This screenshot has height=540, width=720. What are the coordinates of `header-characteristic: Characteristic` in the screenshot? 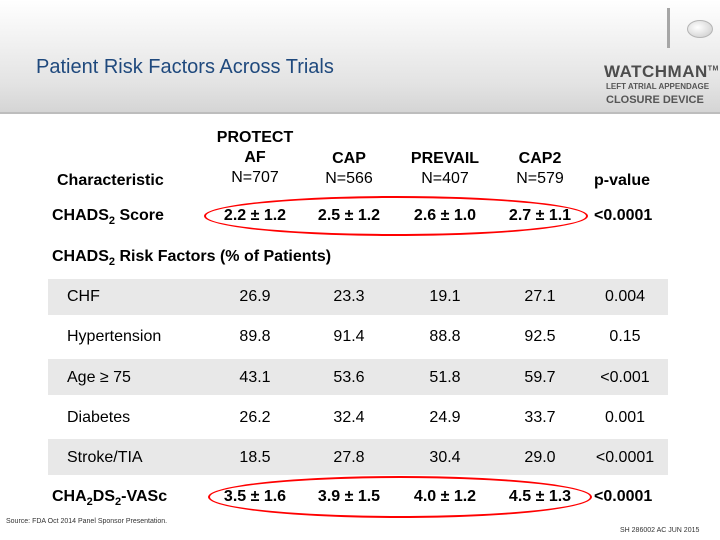 It's located at (110, 180).